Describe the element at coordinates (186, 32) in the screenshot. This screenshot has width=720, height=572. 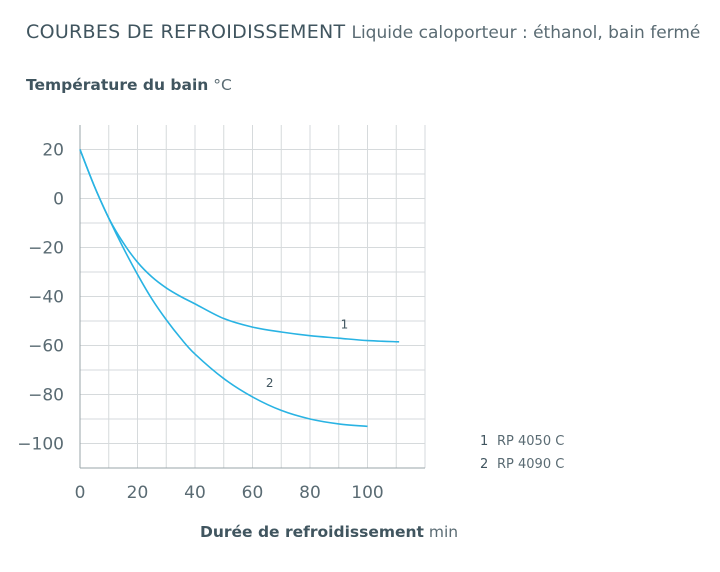
I see `chart-title: COURBES DE REFROIDISSEMENT` at that location.